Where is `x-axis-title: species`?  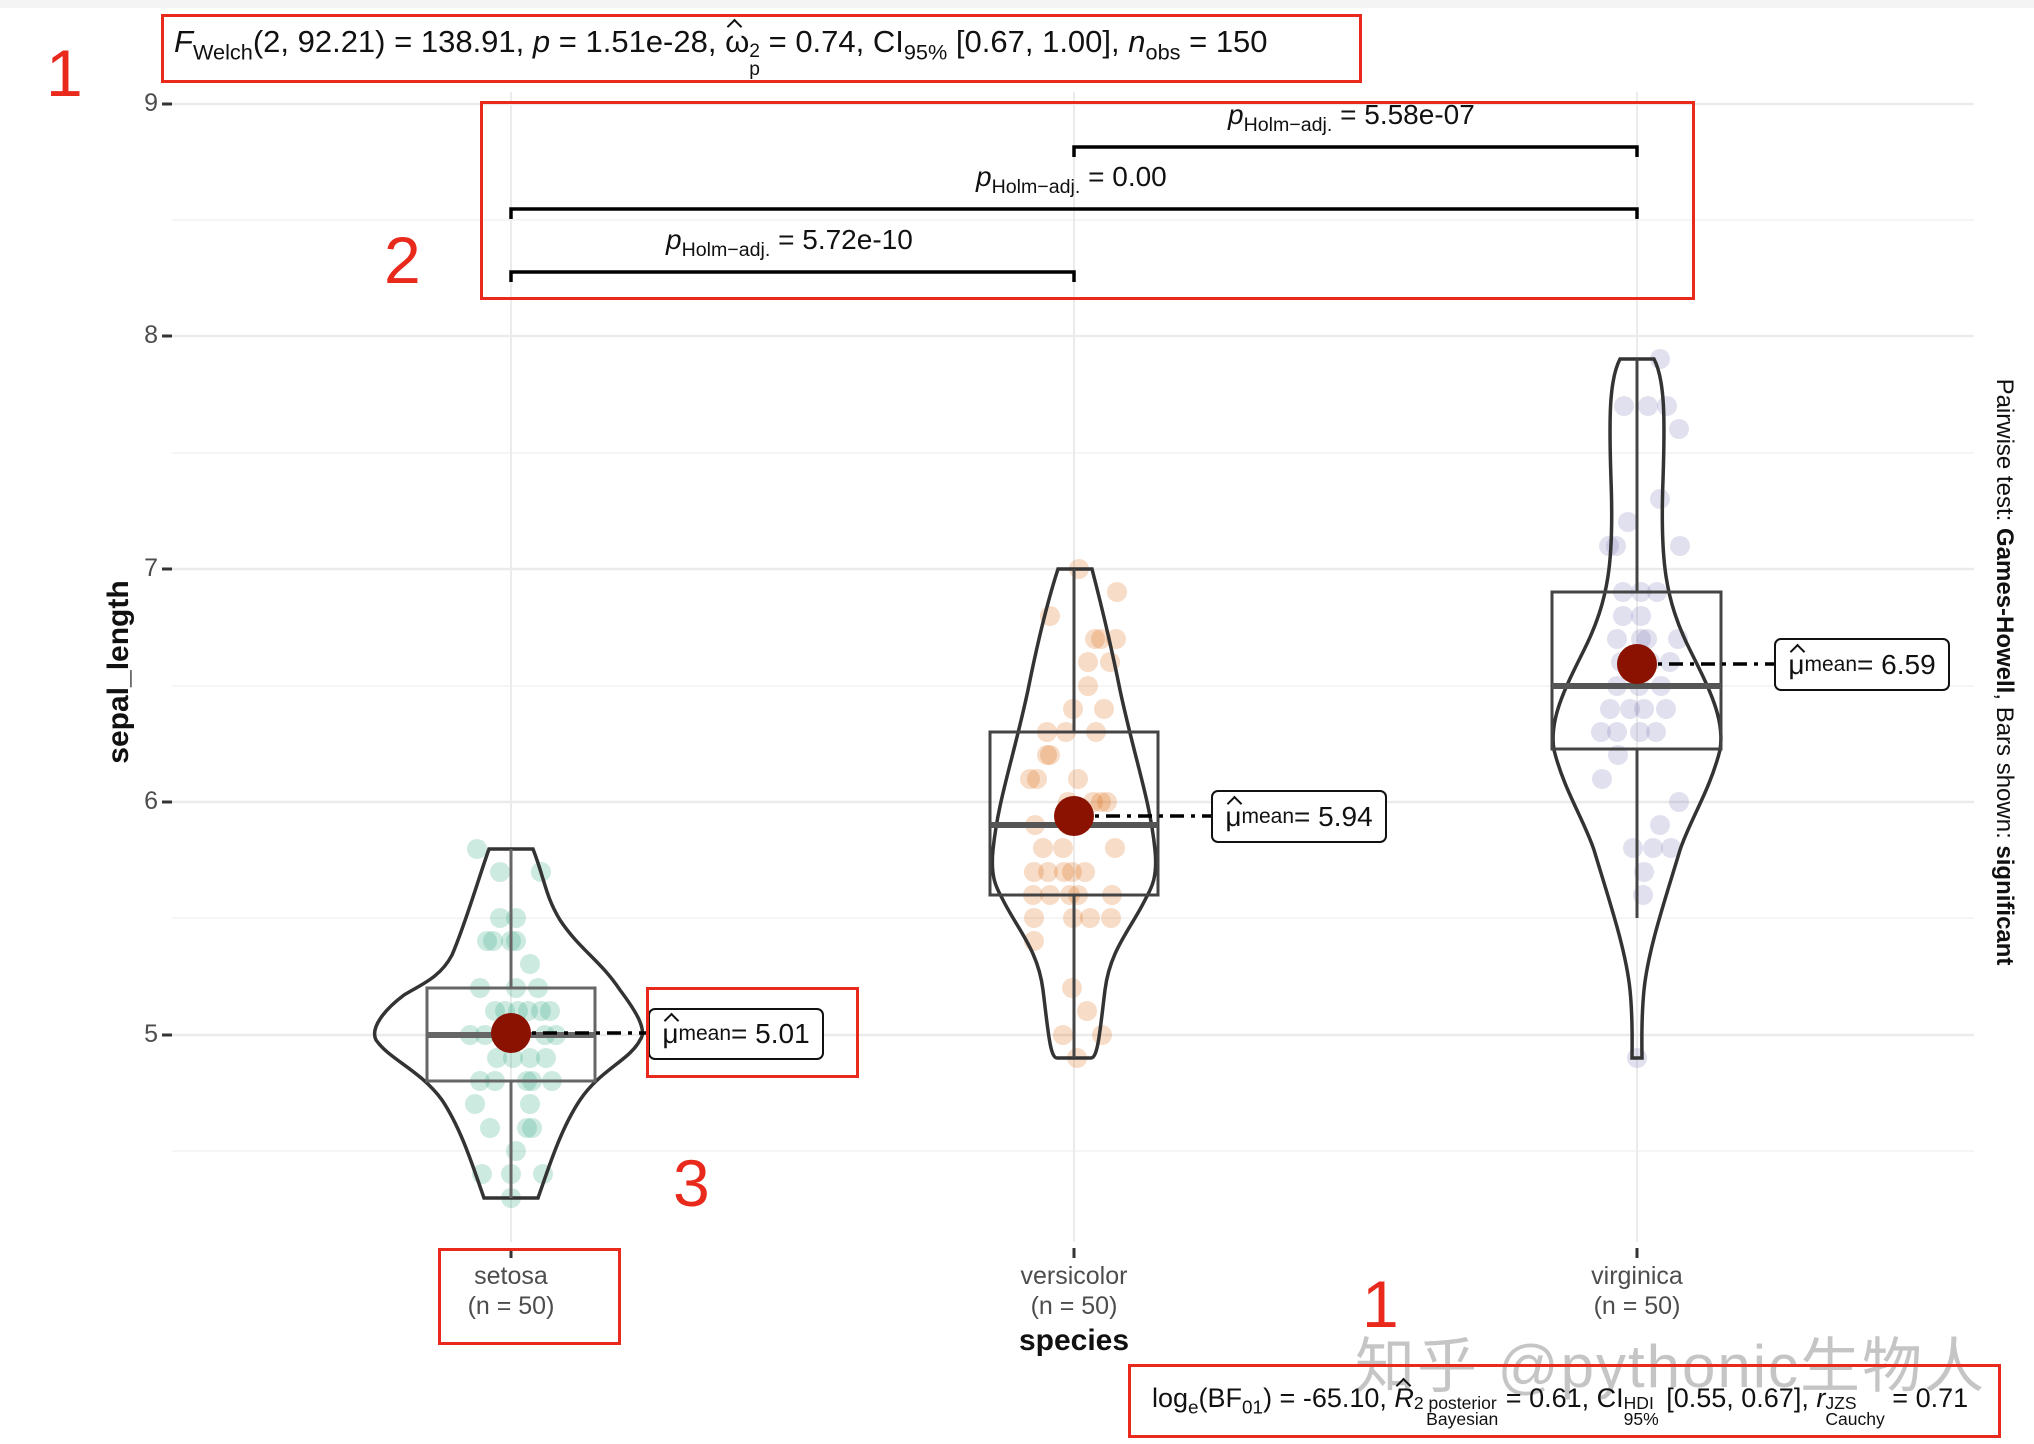 x-axis-title: species is located at coordinates (1074, 1340).